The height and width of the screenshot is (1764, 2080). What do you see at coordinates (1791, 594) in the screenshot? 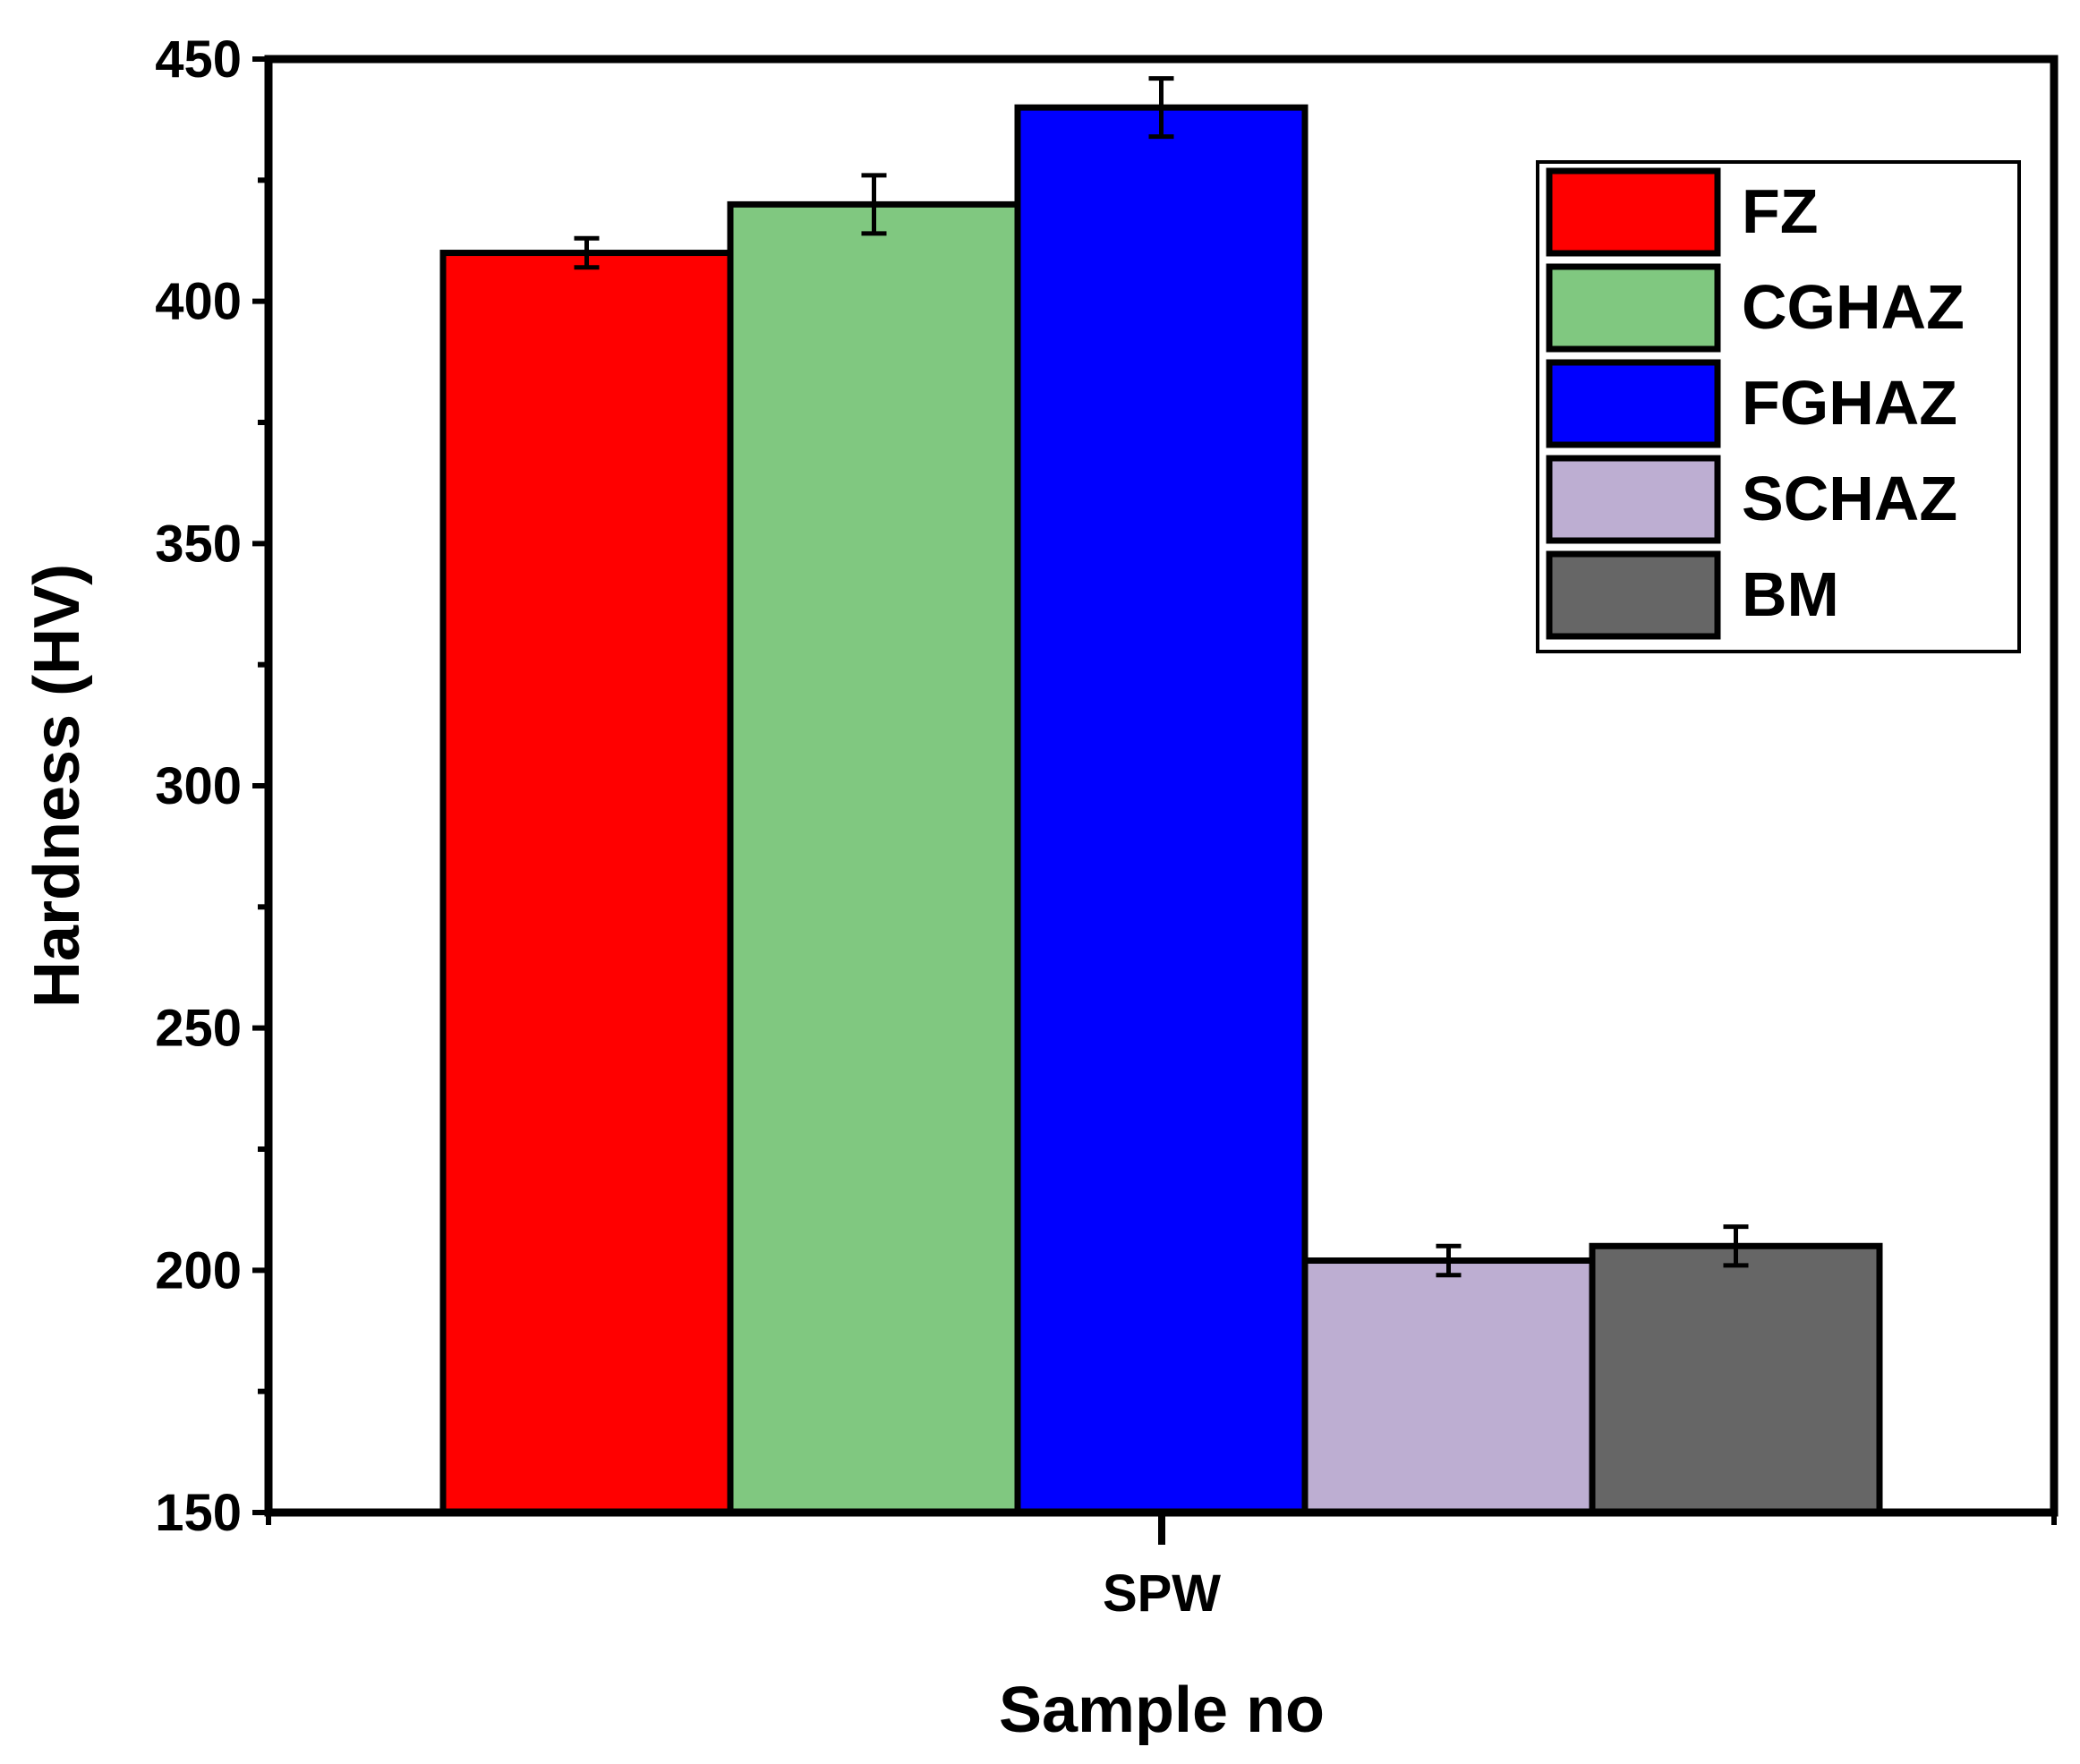
I see `legend-label-bm: BM` at bounding box center [1791, 594].